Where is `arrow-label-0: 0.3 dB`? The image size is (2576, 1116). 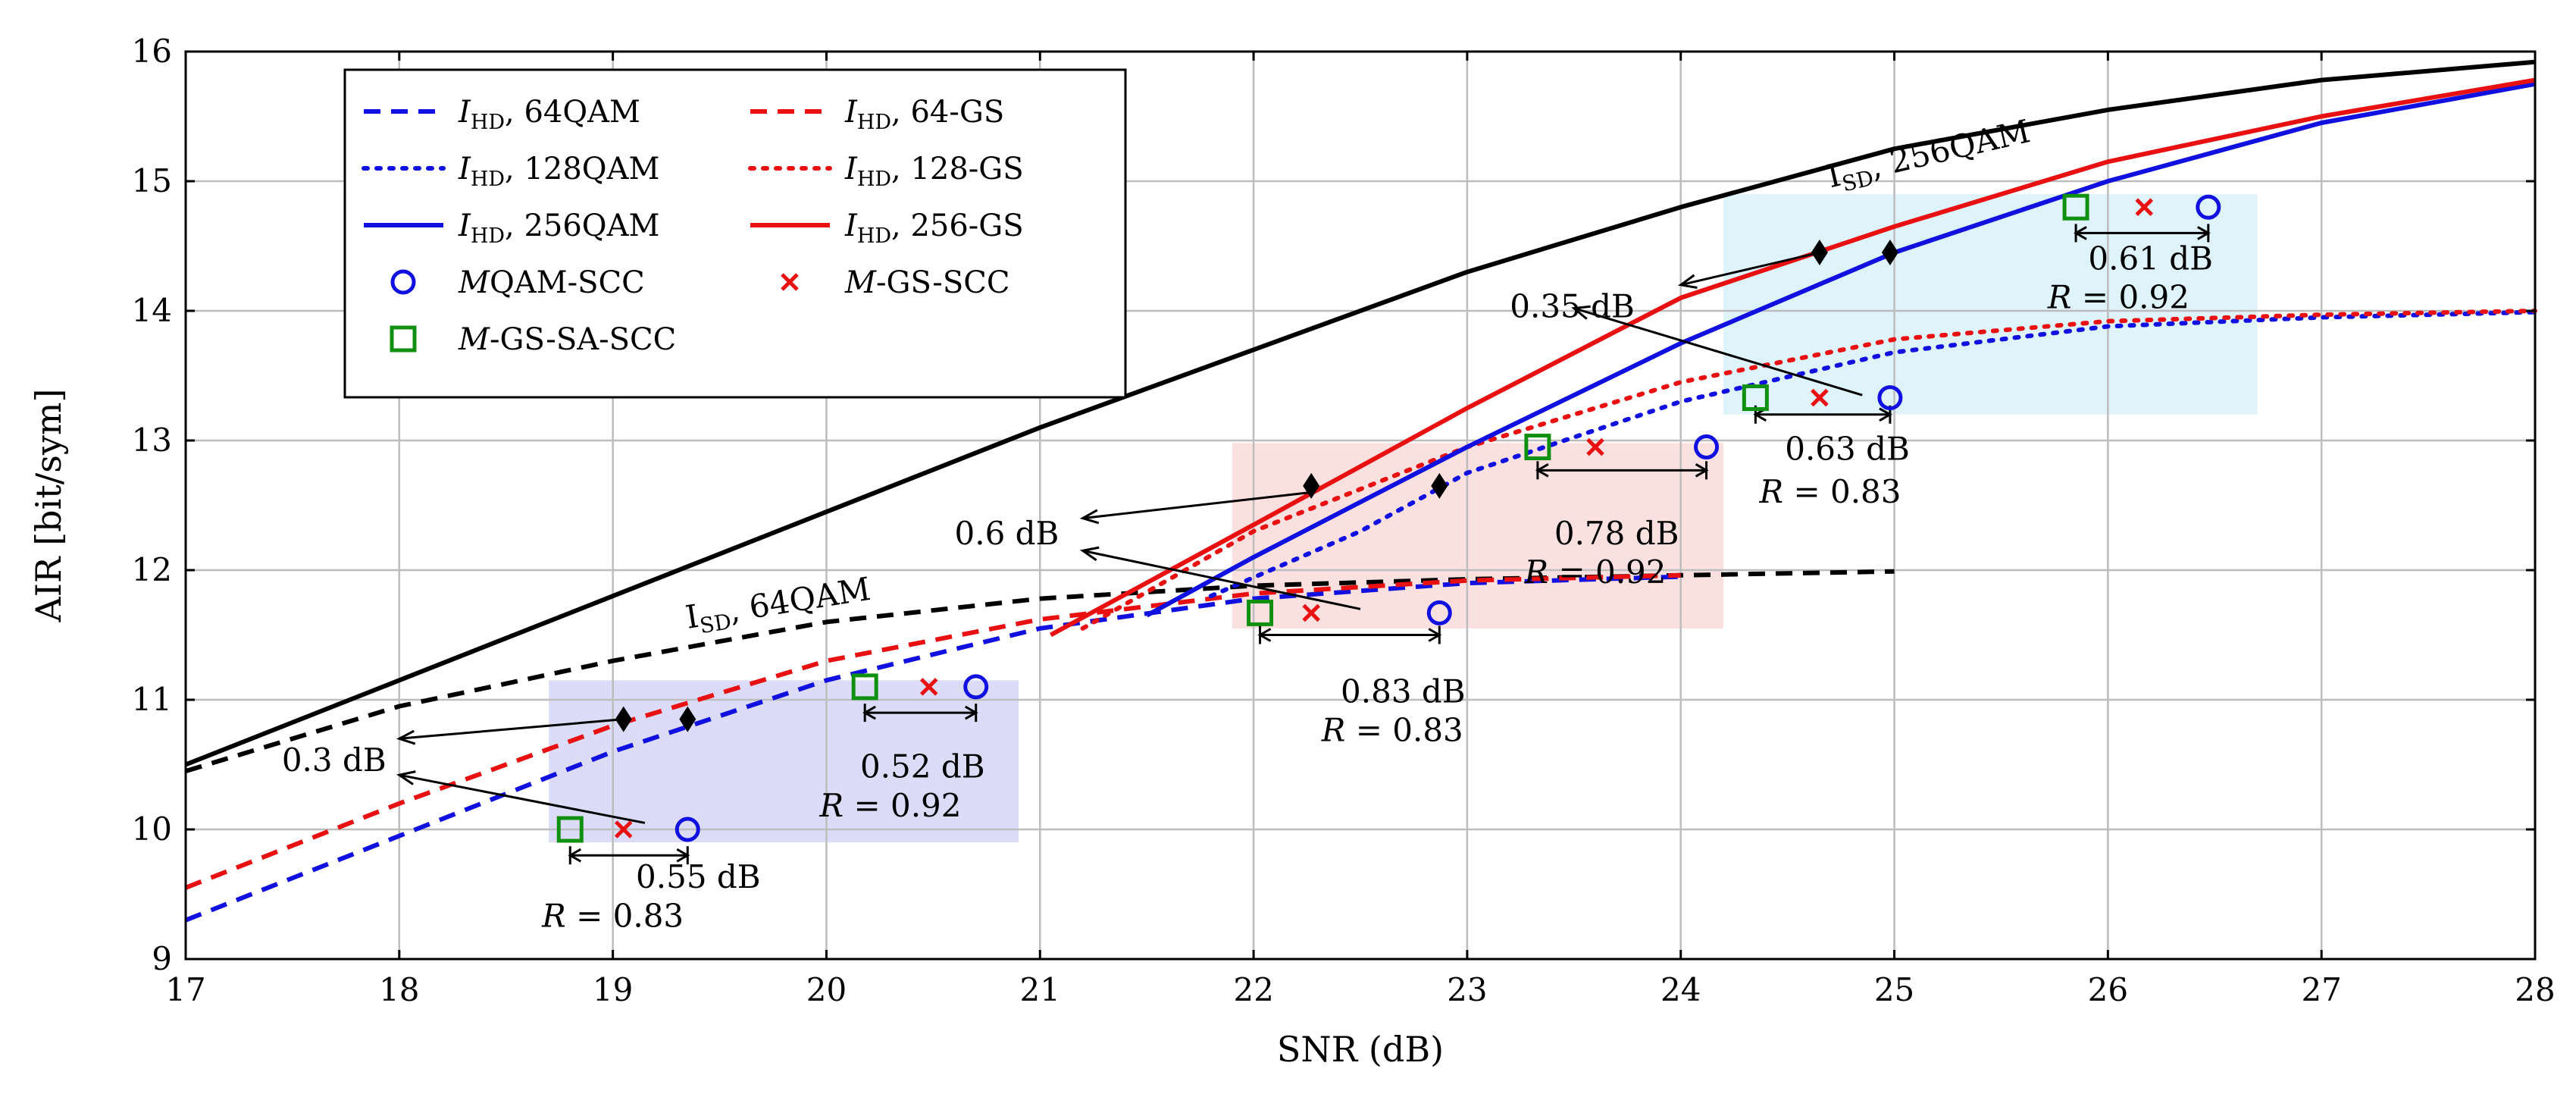 arrow-label-0: 0.3 dB is located at coordinates (335, 760).